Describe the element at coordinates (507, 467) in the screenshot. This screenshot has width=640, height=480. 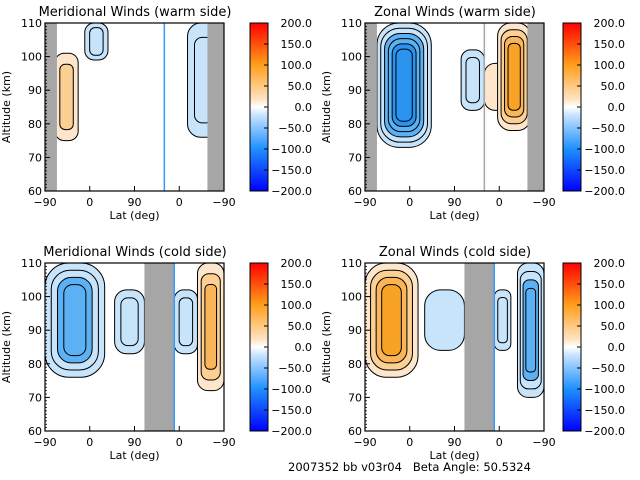
I see `beta-angle-value: 50.5324` at that location.